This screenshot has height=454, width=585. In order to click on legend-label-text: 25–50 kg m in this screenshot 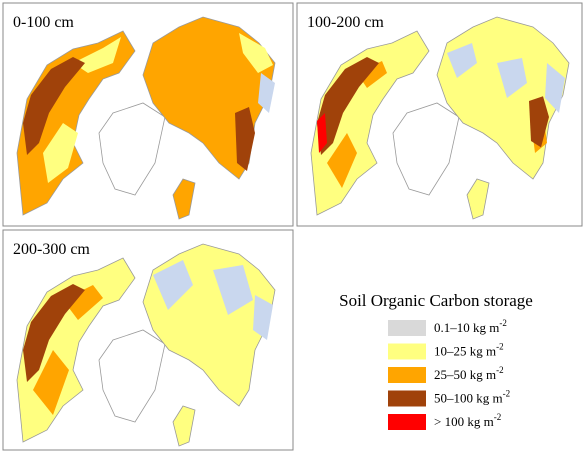, I will do `click(465, 374)`.